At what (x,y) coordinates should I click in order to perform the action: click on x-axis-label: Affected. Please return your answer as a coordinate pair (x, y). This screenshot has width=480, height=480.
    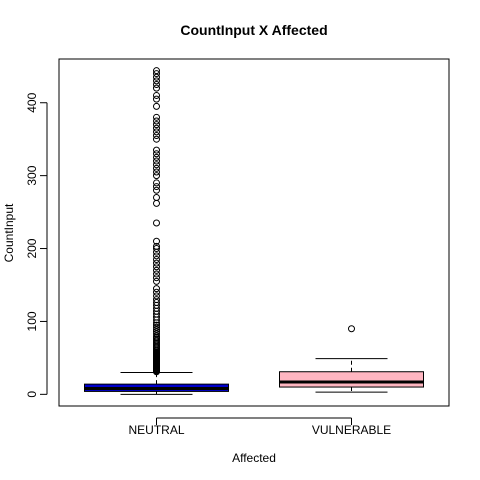
    Looking at the image, I should click on (254, 458).